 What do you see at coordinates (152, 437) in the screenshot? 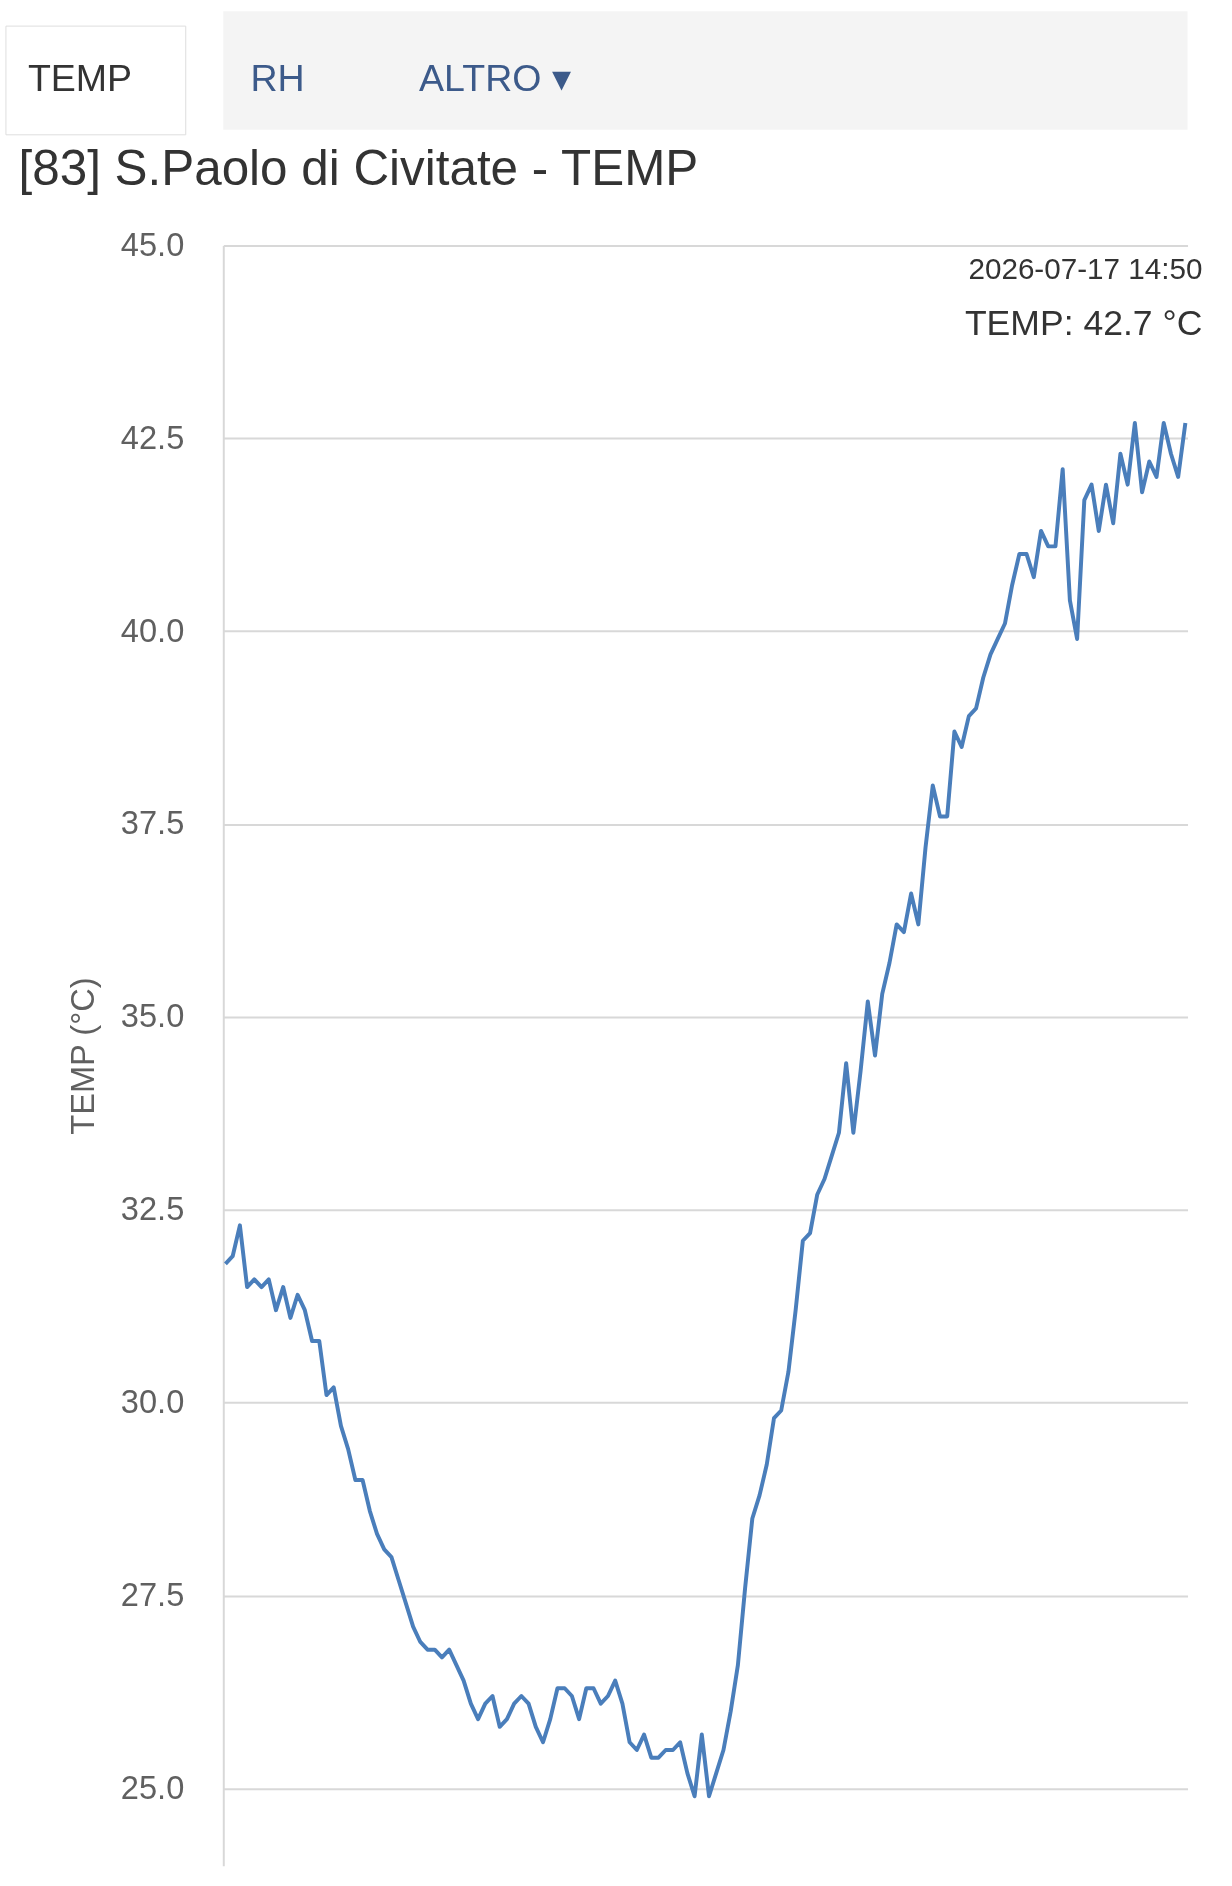
I see `y-tick-label: 42.5` at bounding box center [152, 437].